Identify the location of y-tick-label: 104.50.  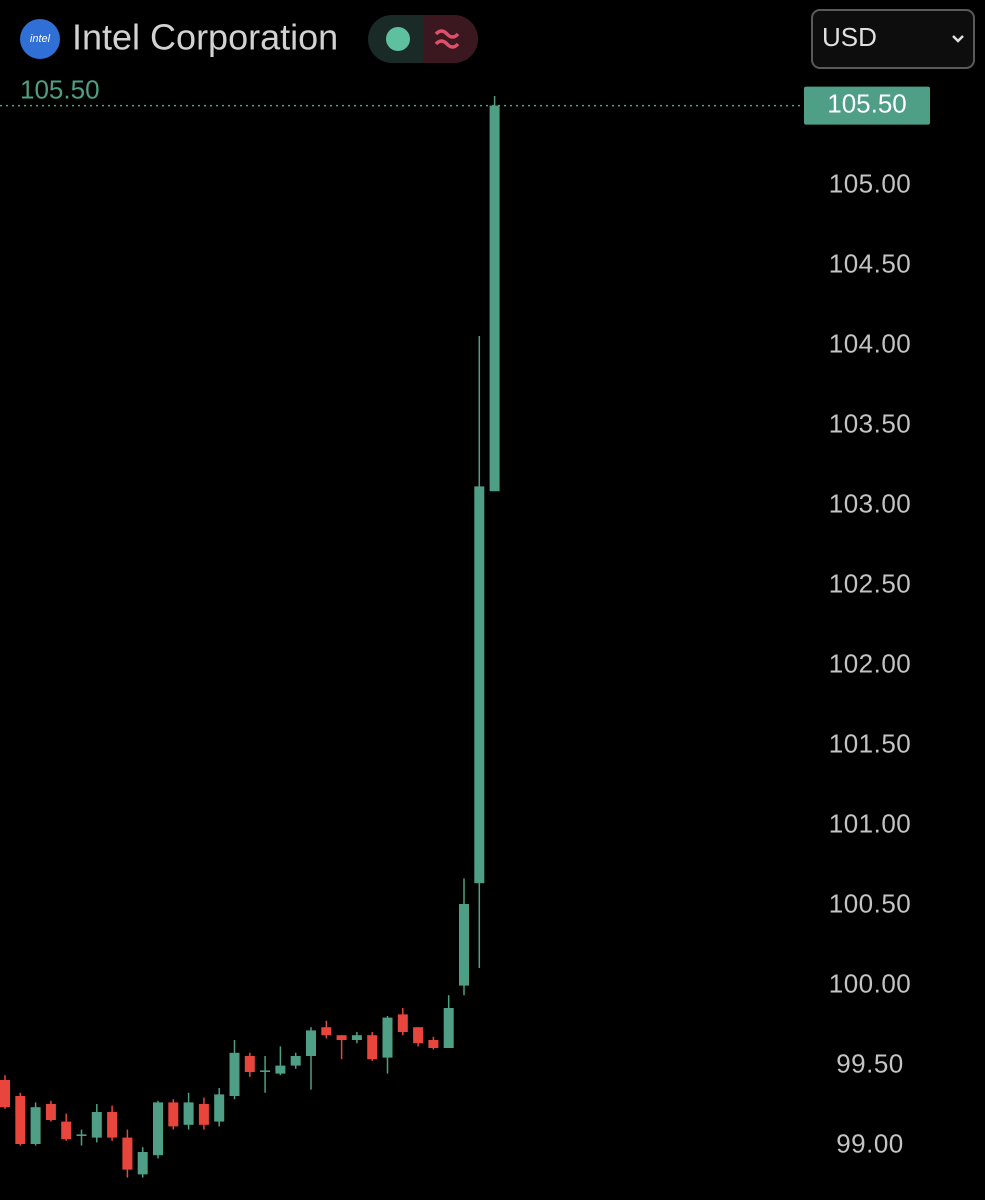
(870, 263).